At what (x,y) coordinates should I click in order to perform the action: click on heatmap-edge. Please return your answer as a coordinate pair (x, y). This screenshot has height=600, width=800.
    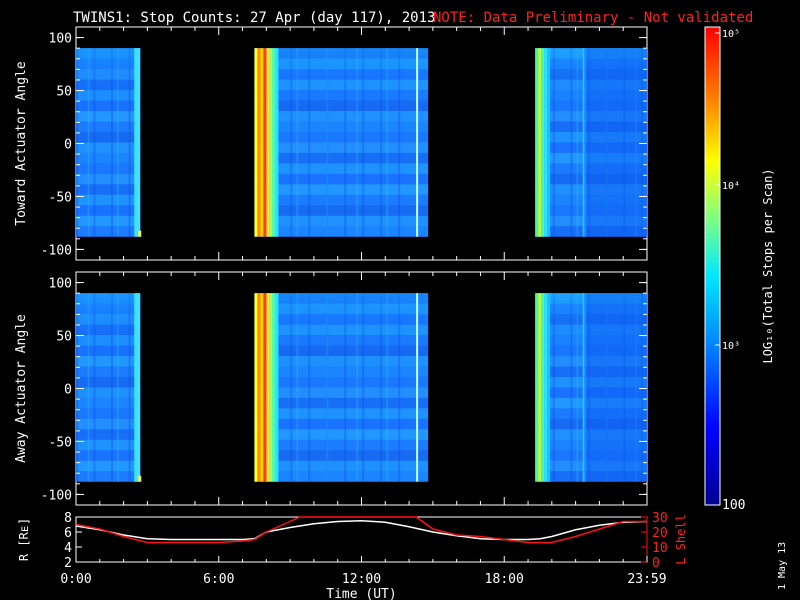
    Looking at the image, I should click on (137, 142).